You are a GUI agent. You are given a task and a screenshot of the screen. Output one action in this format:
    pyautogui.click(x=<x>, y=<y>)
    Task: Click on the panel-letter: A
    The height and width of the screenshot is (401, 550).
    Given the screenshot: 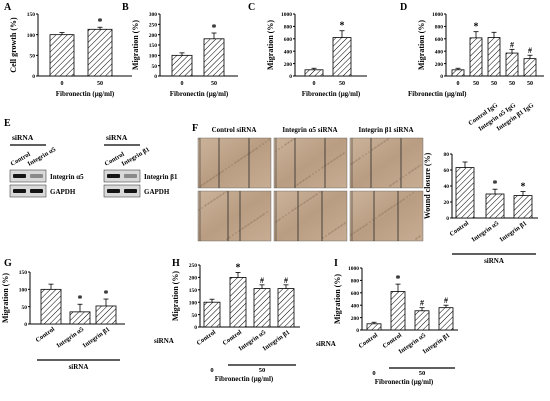 What is the action you would take?
    pyautogui.click(x=8, y=7)
    